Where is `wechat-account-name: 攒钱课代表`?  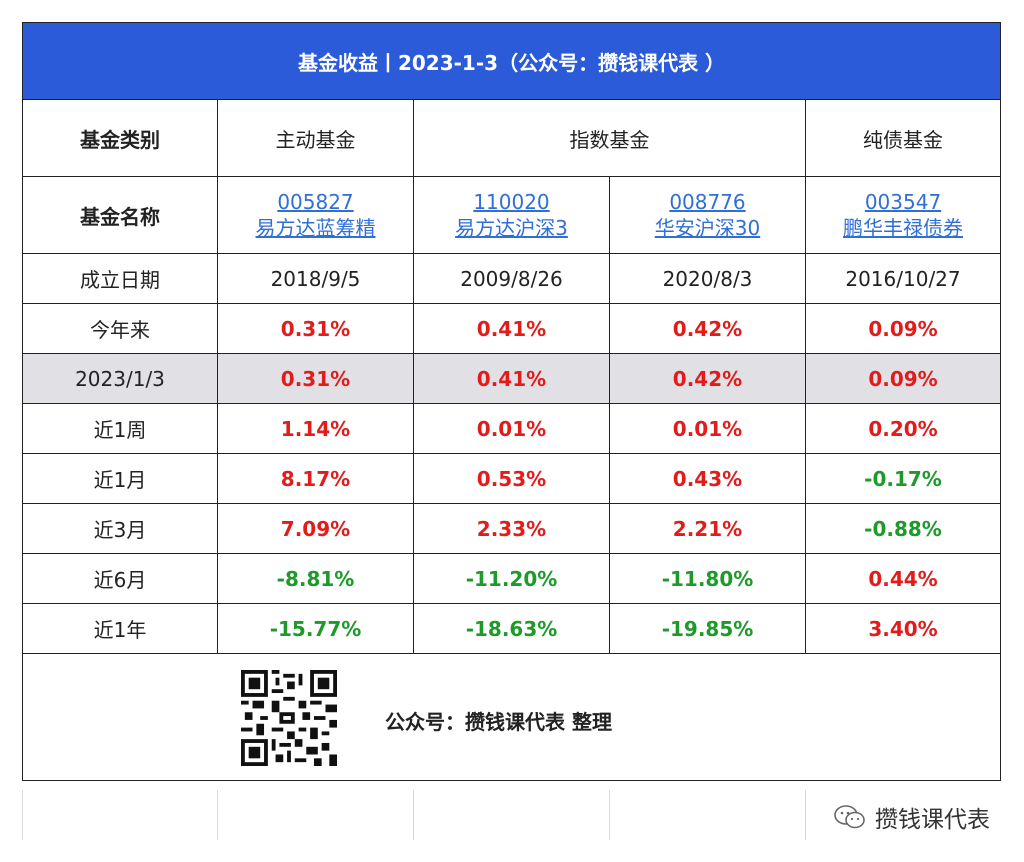
wechat-account-name: 攒钱课代表 is located at coordinates (932, 820).